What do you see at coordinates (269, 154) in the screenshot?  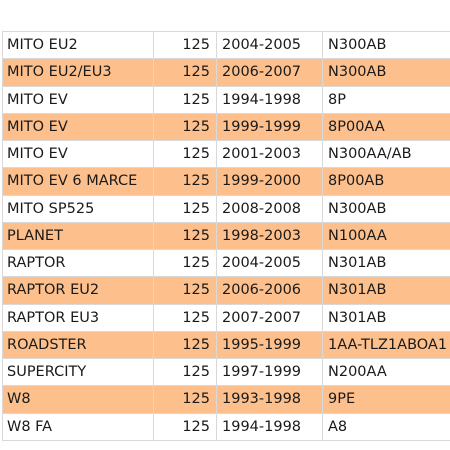 I see `years-cell: 2001-2003` at bounding box center [269, 154].